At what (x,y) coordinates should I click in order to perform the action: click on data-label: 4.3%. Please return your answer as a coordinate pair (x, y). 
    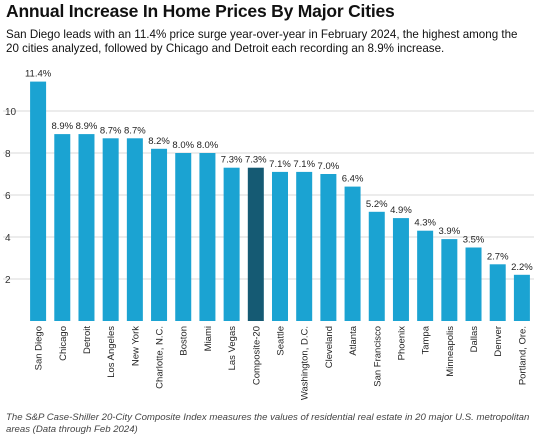
    Looking at the image, I should click on (425, 223).